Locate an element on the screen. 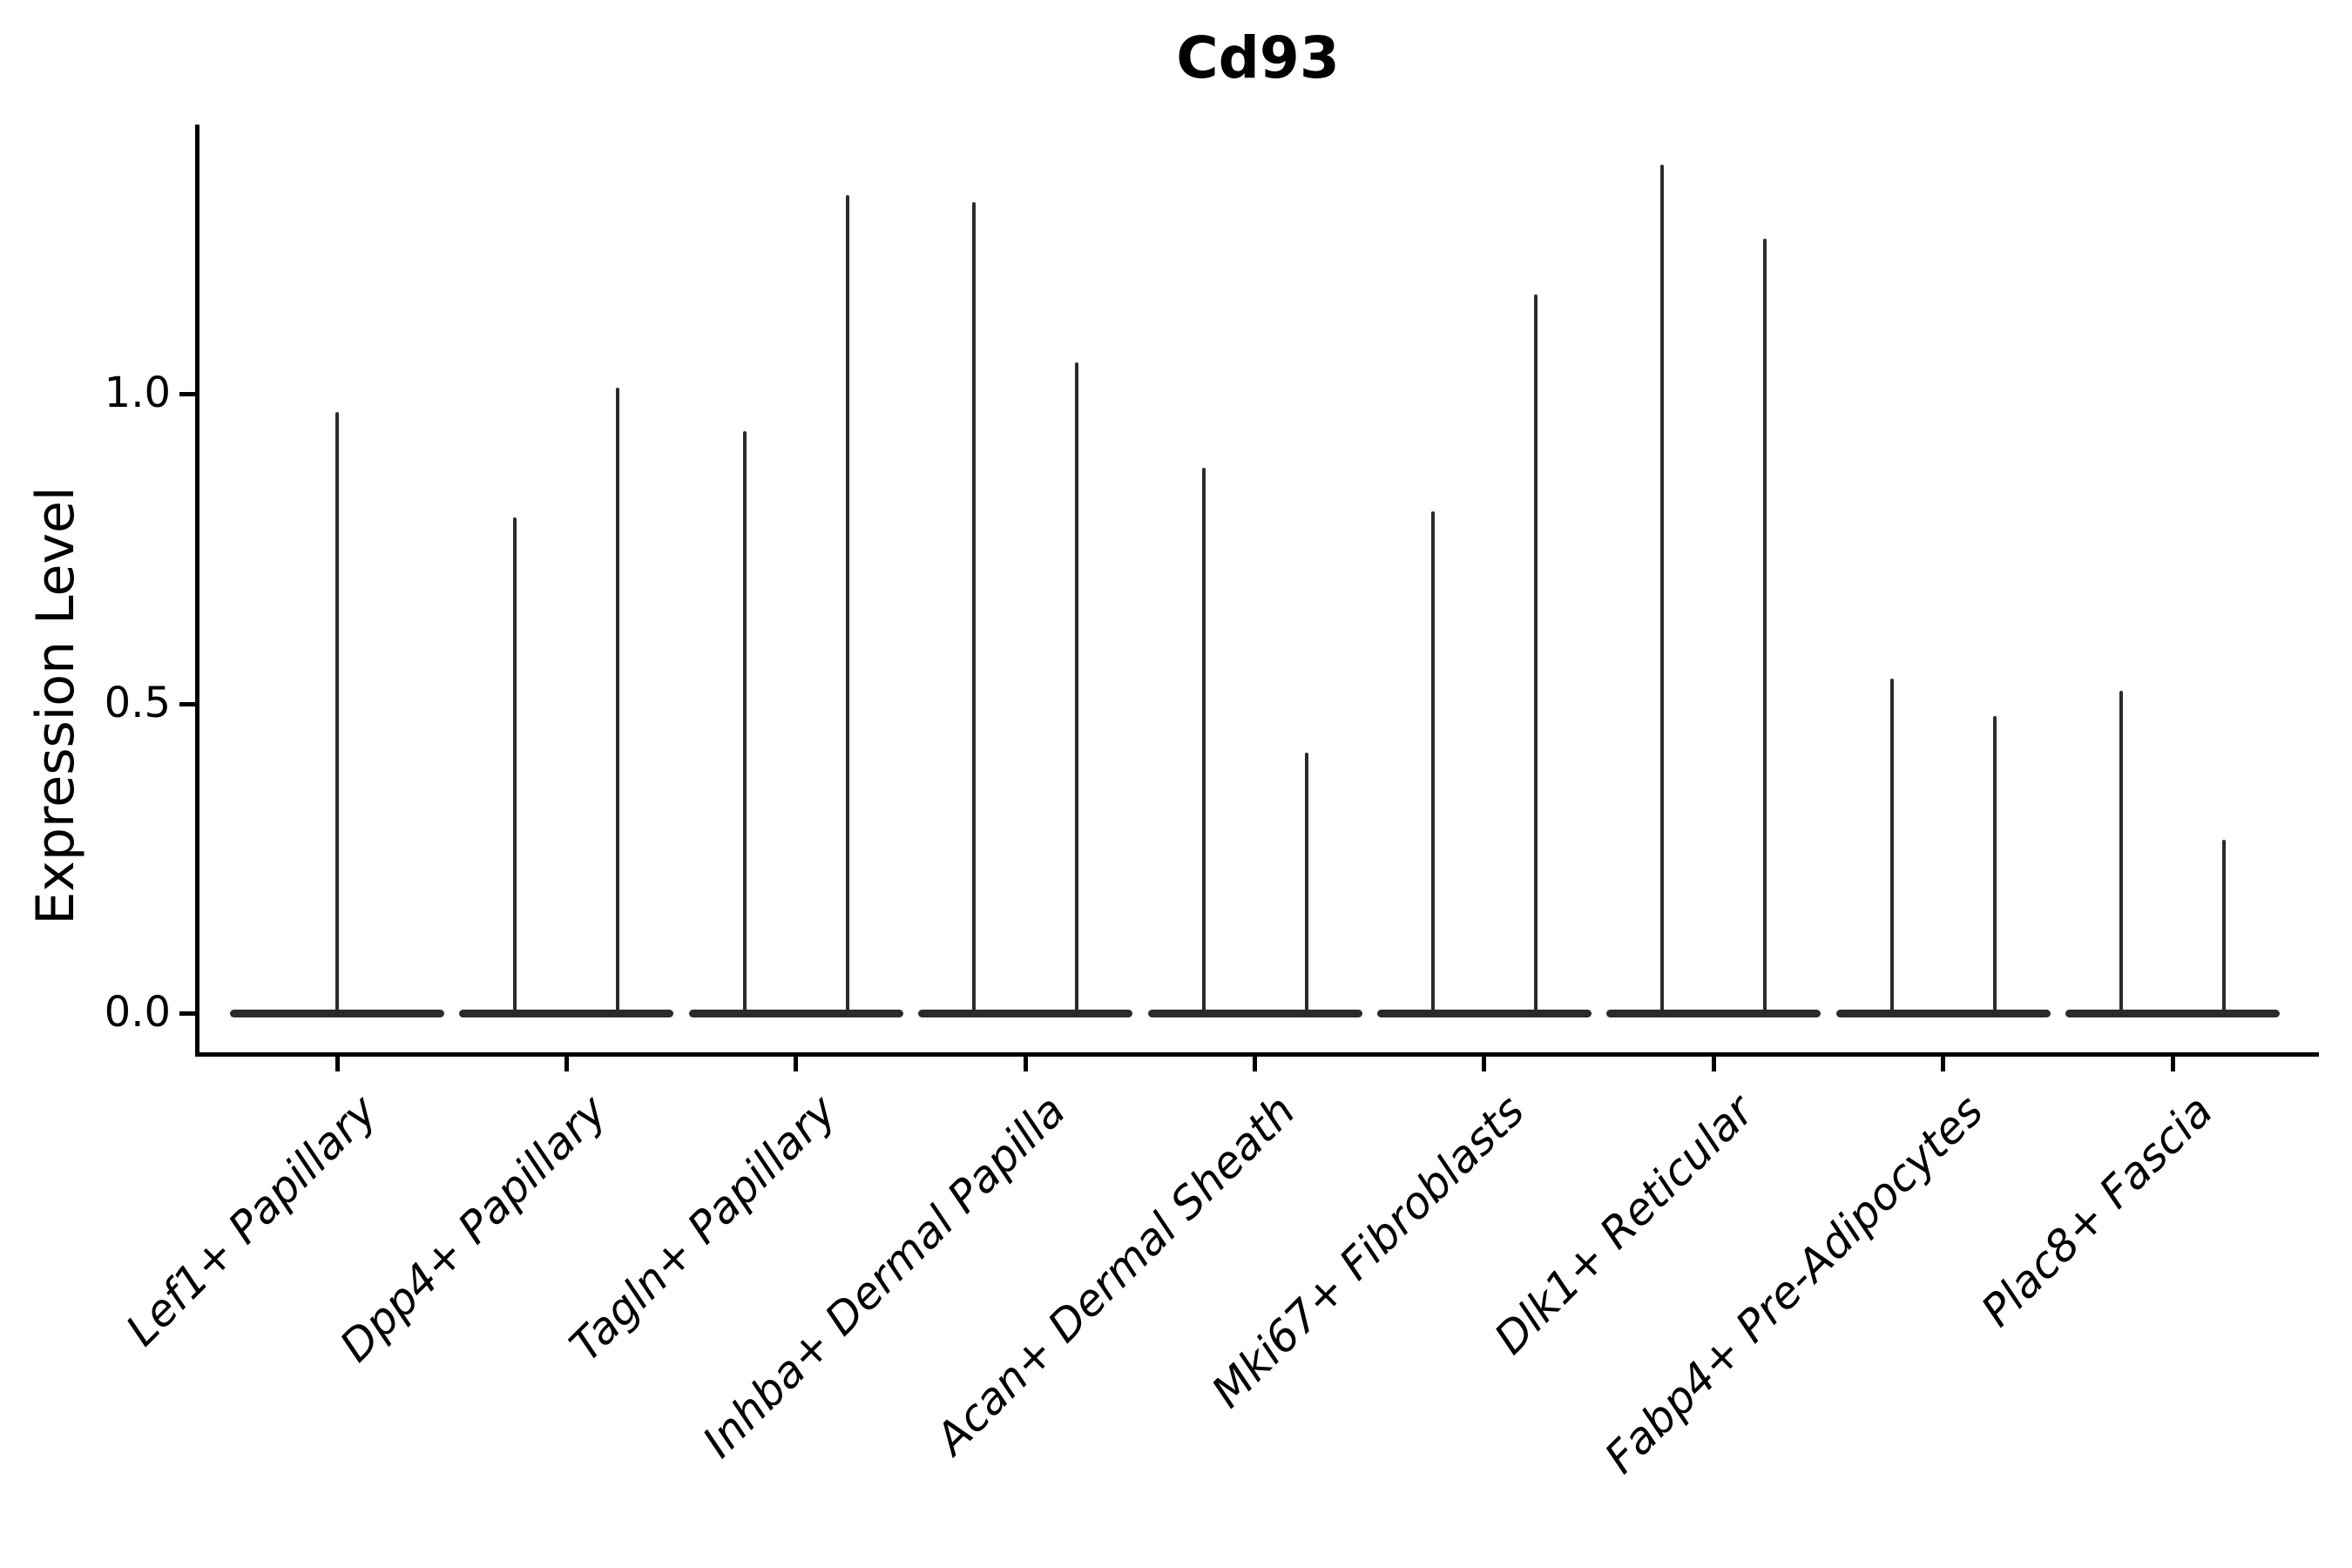 The width and height of the screenshot is (2352, 1568). y-tick-label: 0.5 is located at coordinates (137, 702).